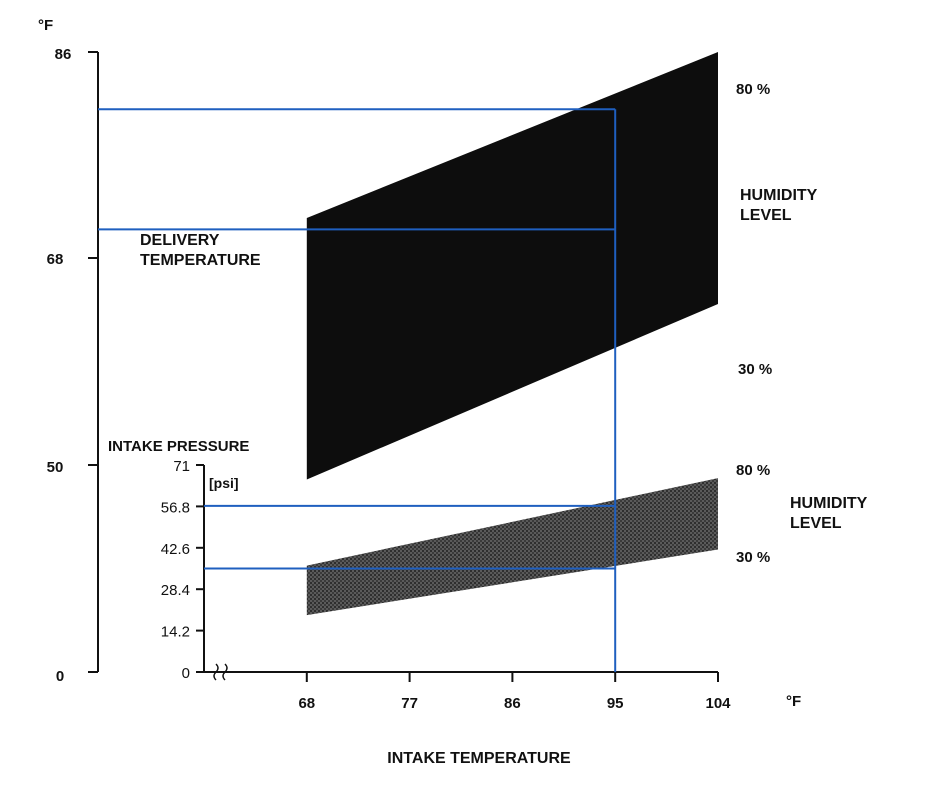 The image size is (950, 796). What do you see at coordinates (224, 483) in the screenshot?
I see `inner-axis-unit: [psi]` at bounding box center [224, 483].